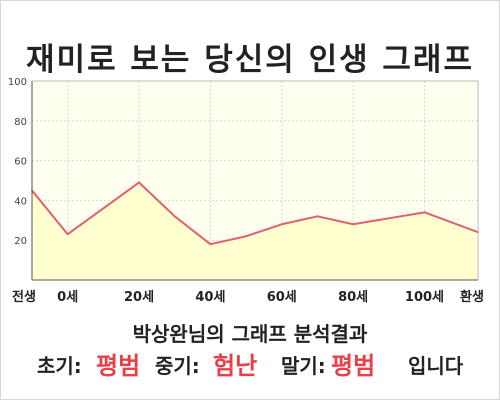 This screenshot has height=400, width=500. What do you see at coordinates (24, 297) in the screenshot?
I see `x-tick-label-0: 전생` at bounding box center [24, 297].